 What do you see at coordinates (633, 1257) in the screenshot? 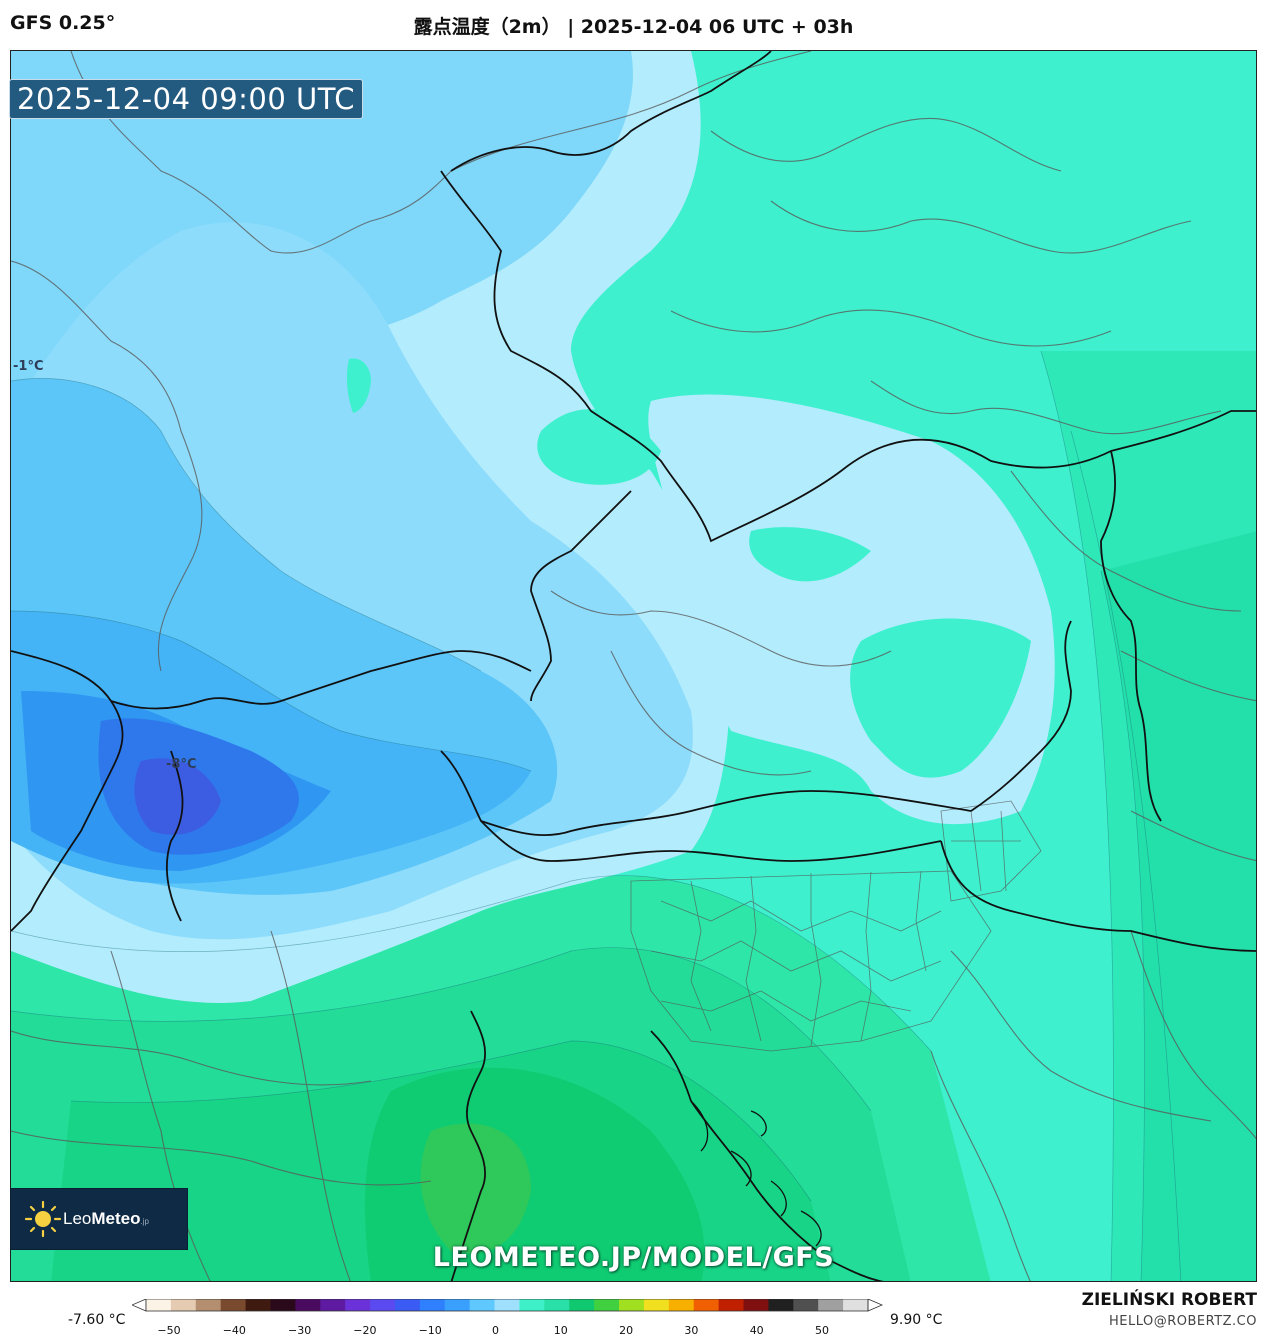
I see `site-watermark: LEOMETEO.JP/MODEL/GFS` at bounding box center [633, 1257].